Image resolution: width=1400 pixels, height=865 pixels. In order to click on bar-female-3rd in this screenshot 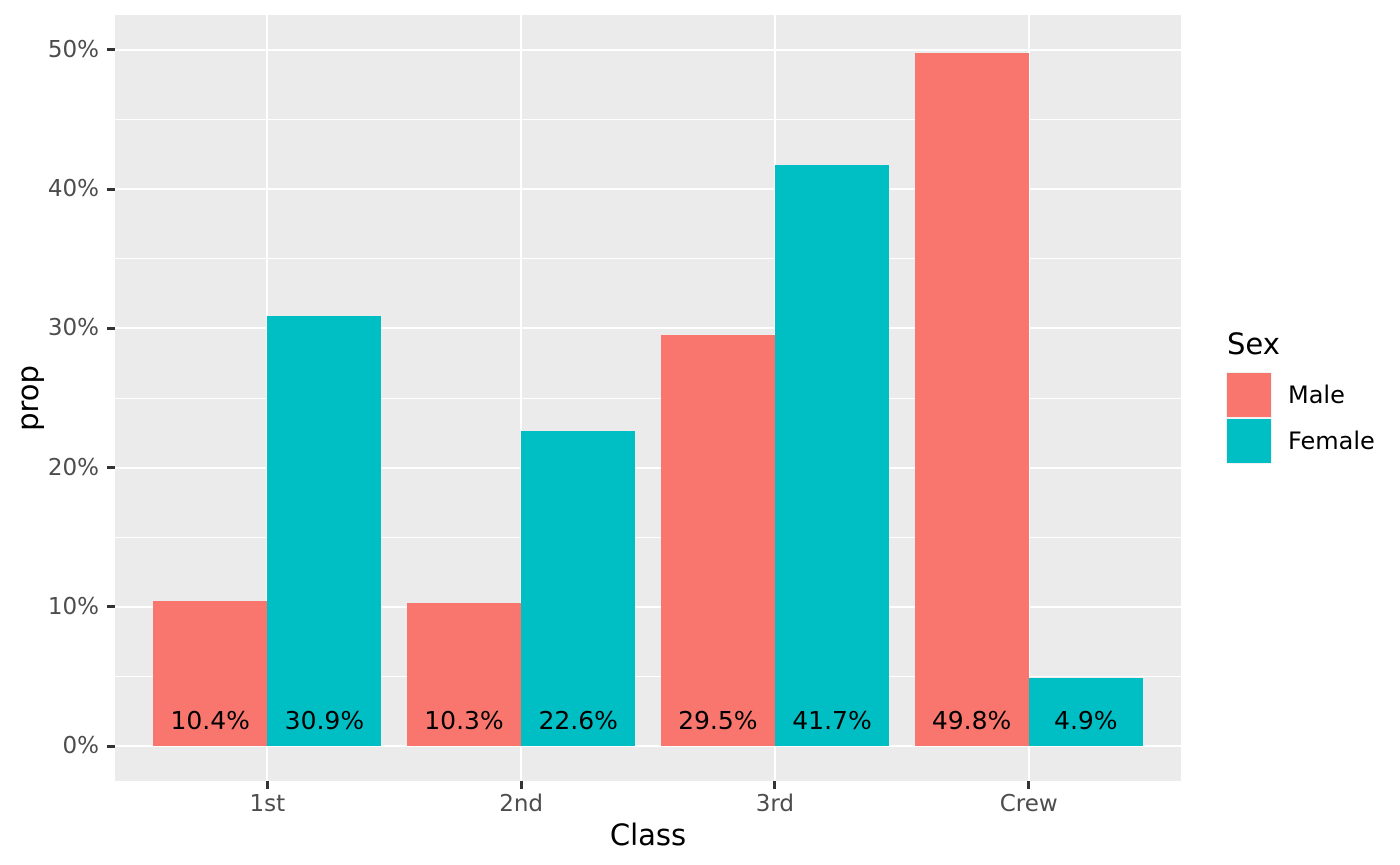, I will do `click(832, 456)`.